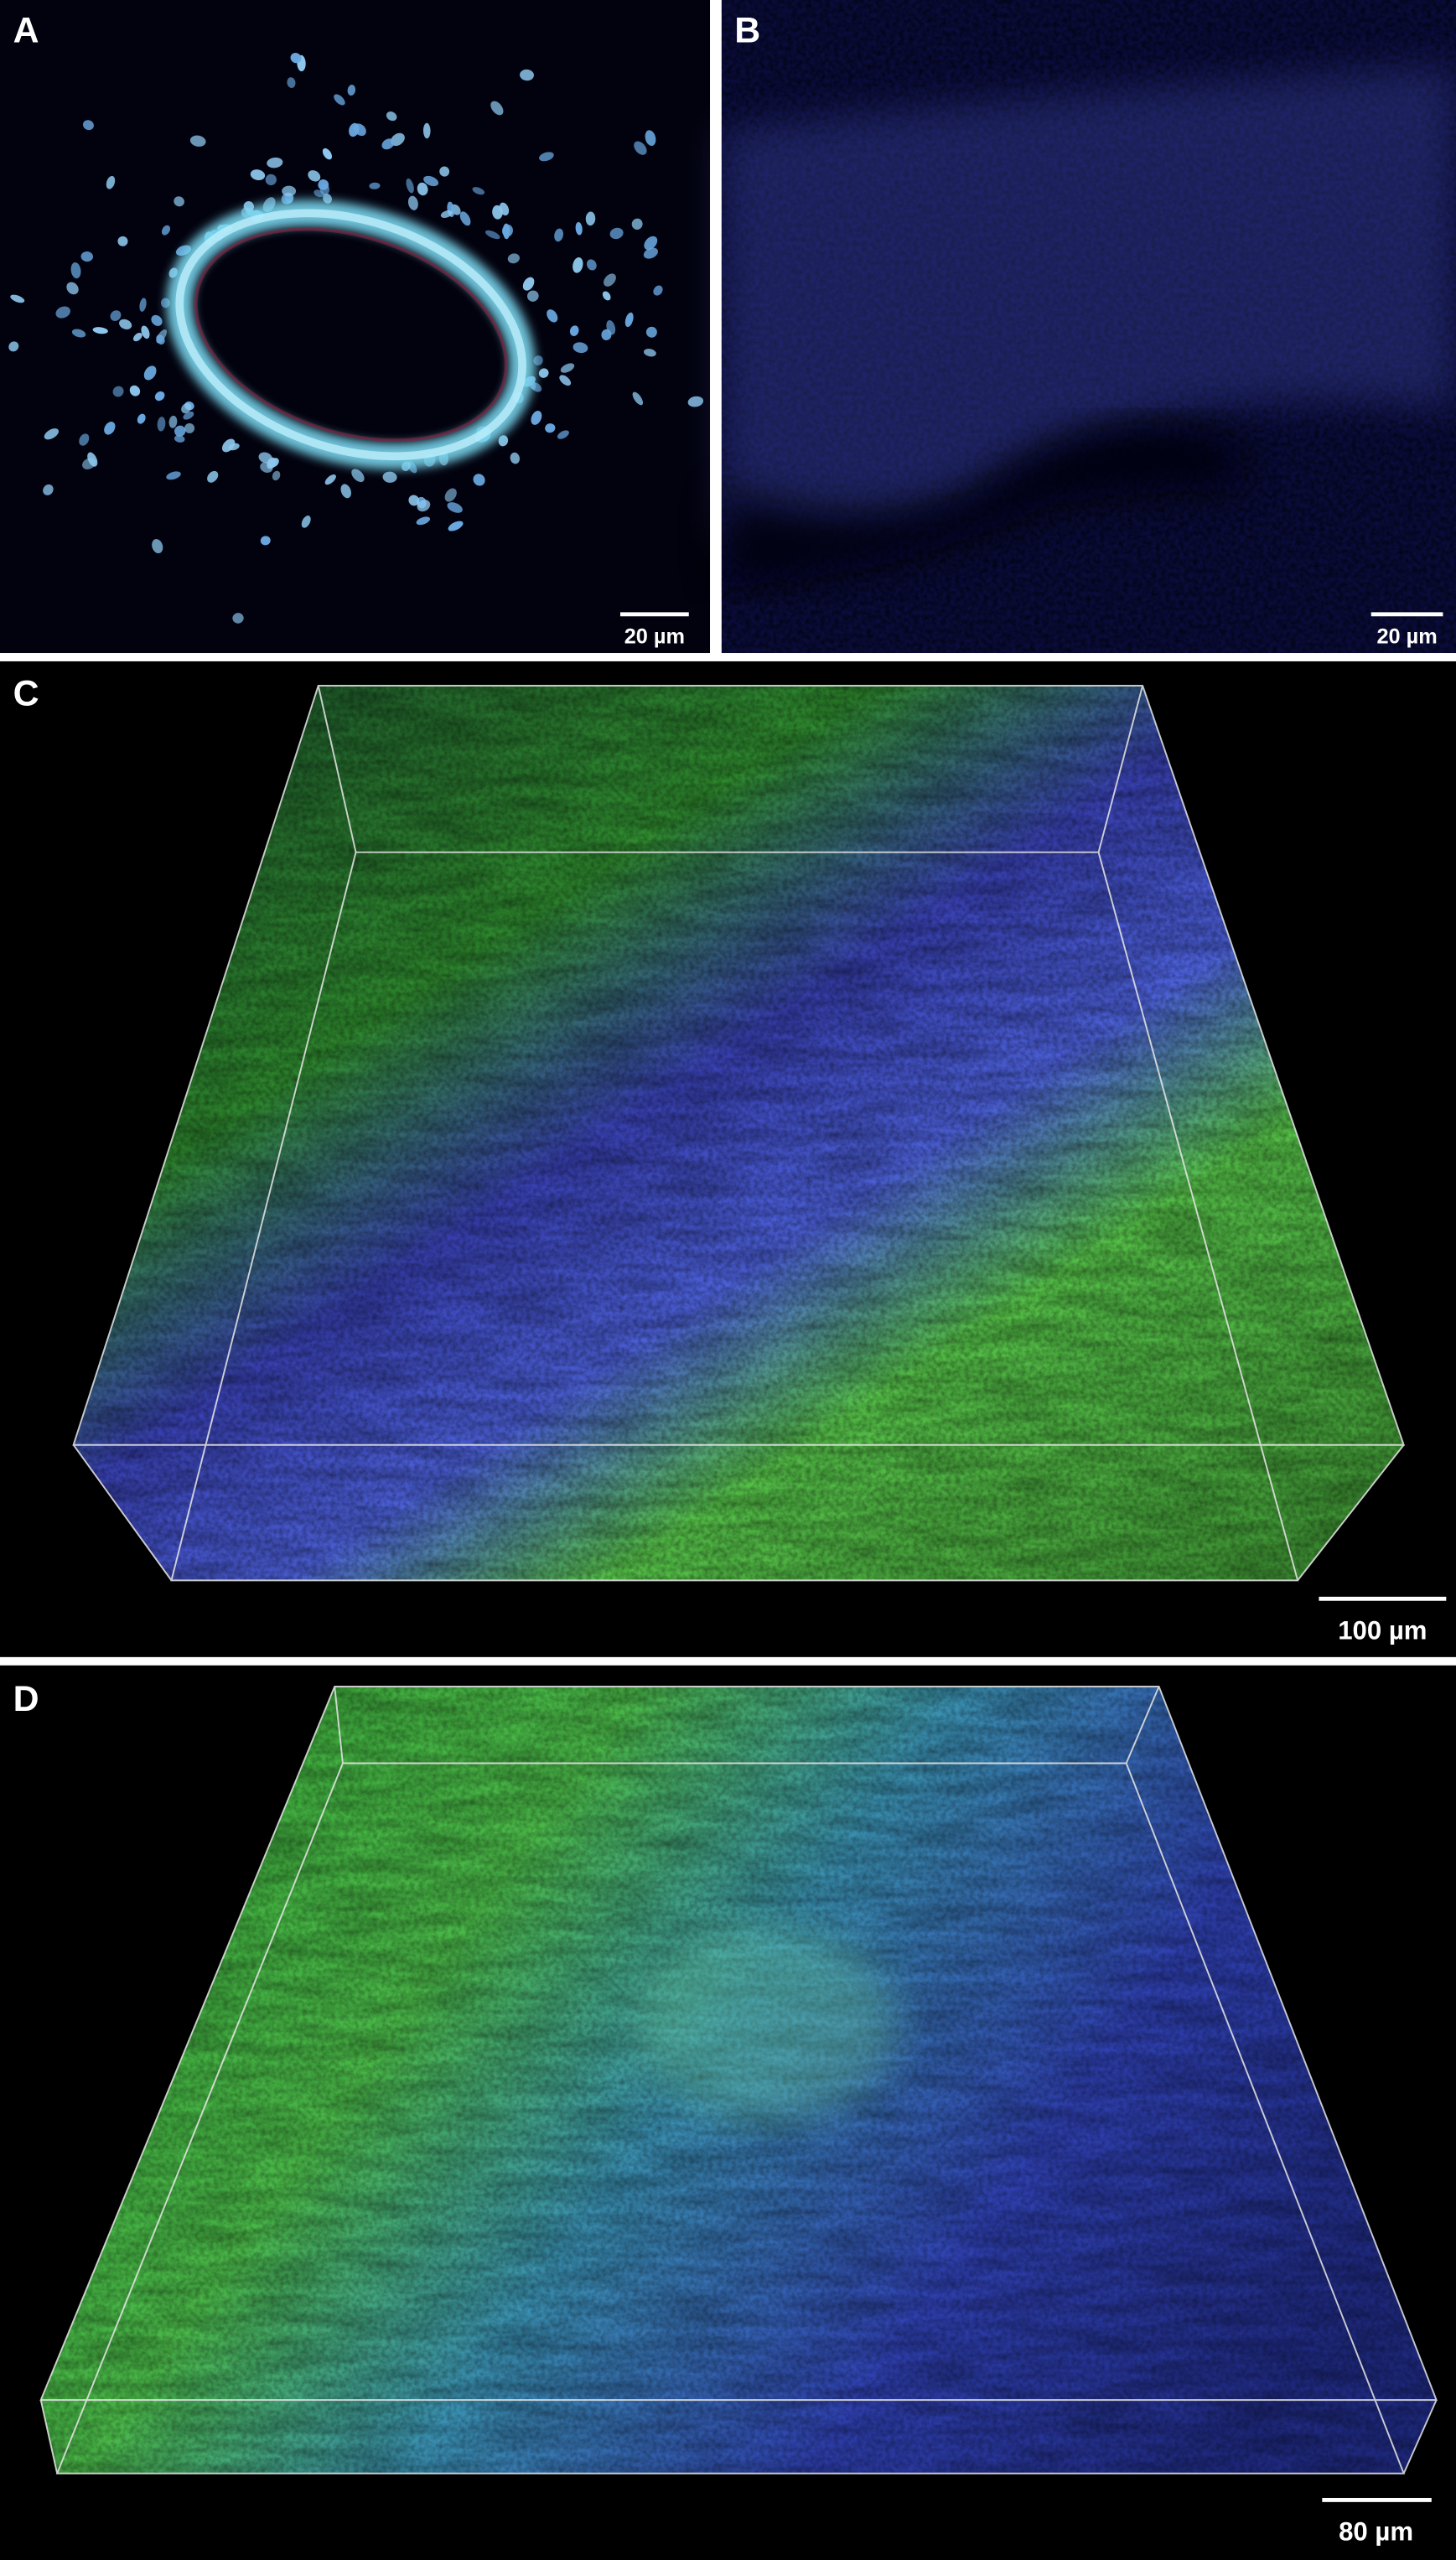 This screenshot has height=2560, width=1456. Describe the element at coordinates (26, 693) in the screenshot. I see `panel-label: C` at that location.